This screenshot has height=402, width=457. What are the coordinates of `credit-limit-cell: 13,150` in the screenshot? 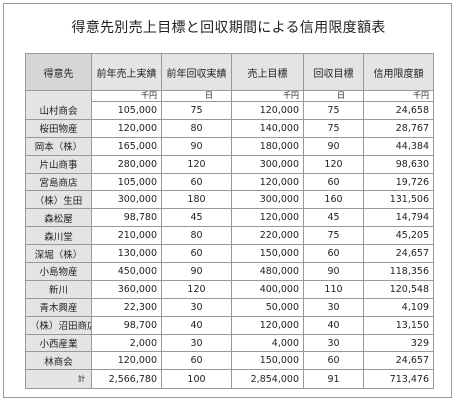 It's located at (398, 325).